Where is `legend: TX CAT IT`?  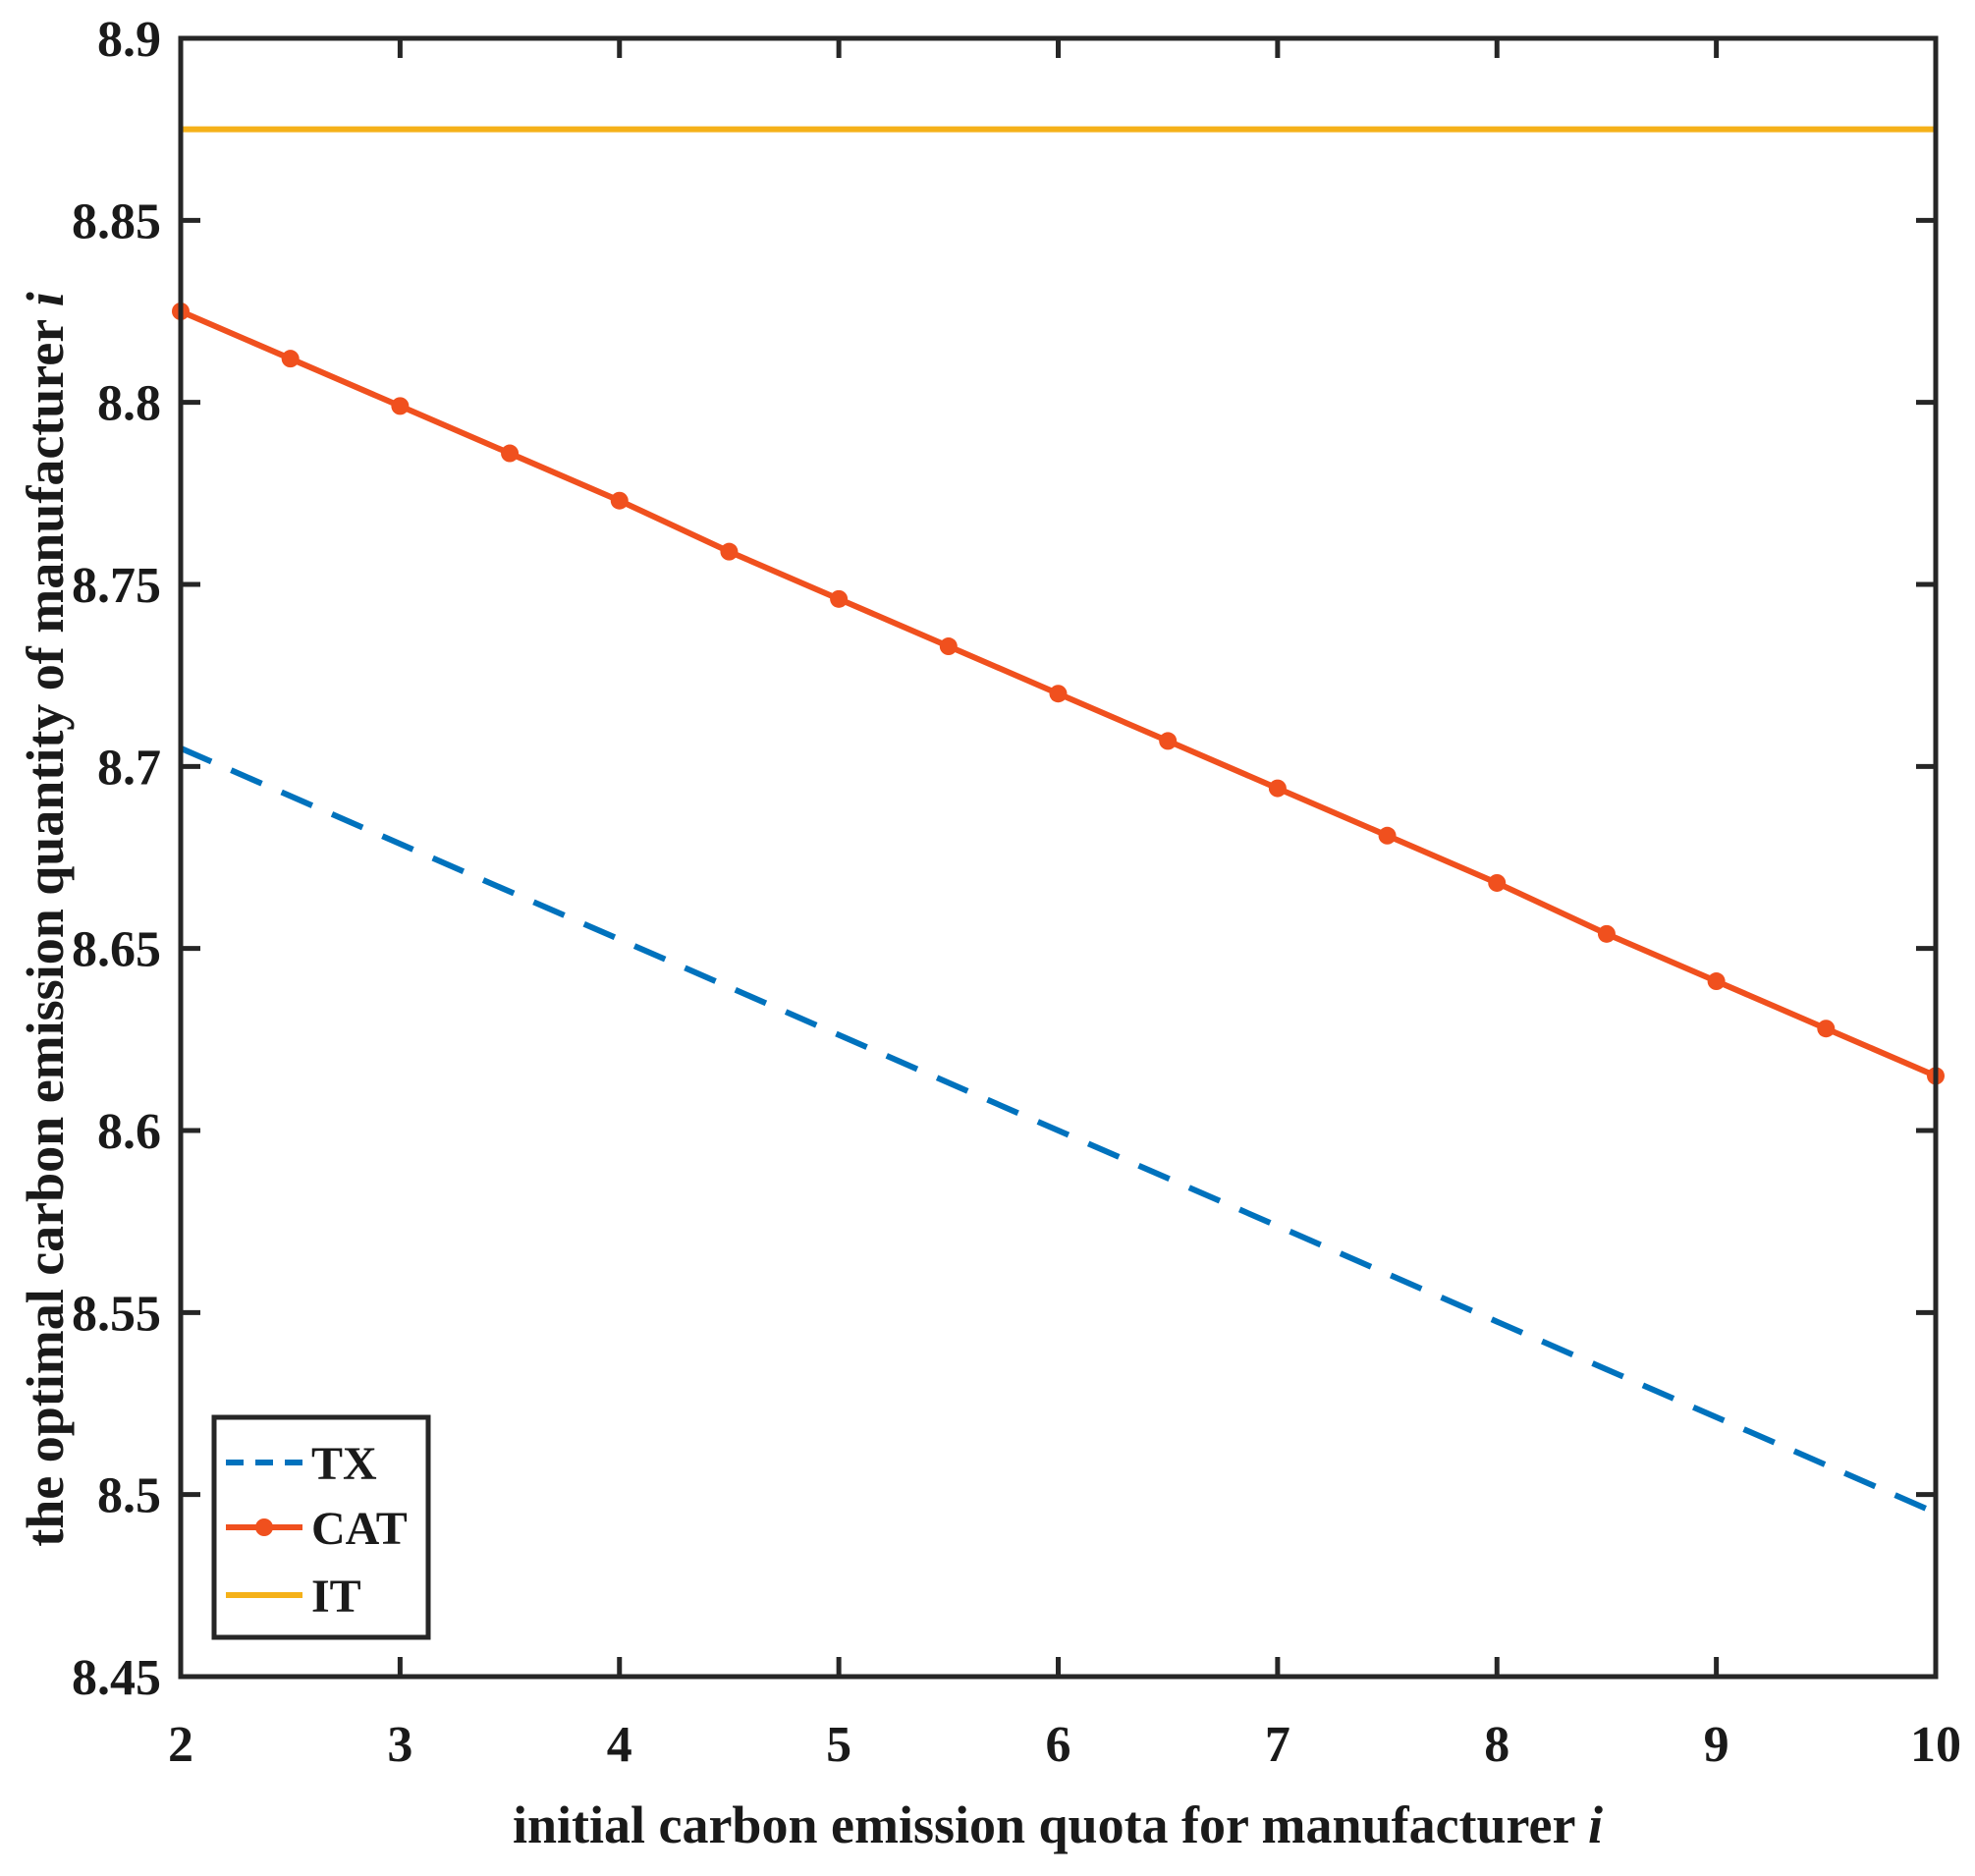 legend: TX CAT IT is located at coordinates (321, 1527).